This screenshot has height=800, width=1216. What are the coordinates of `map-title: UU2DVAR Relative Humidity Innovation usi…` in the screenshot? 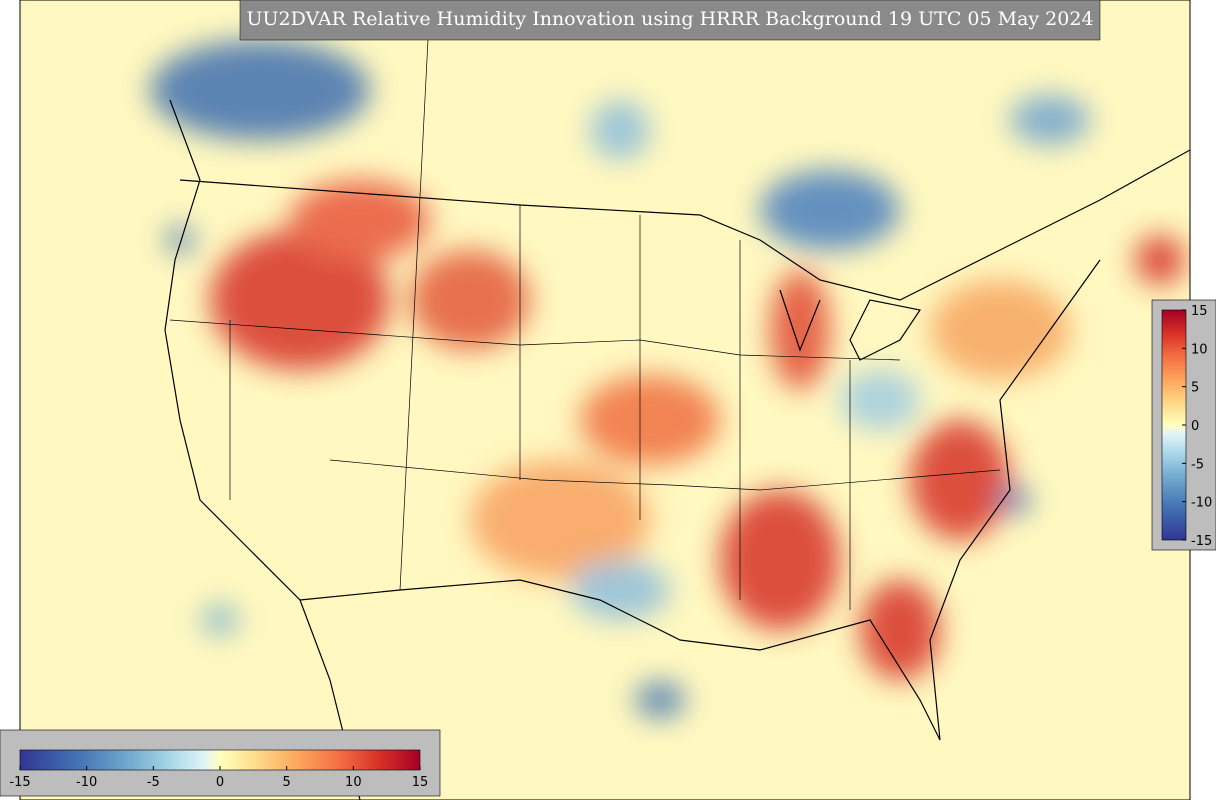 It's located at (669, 19).